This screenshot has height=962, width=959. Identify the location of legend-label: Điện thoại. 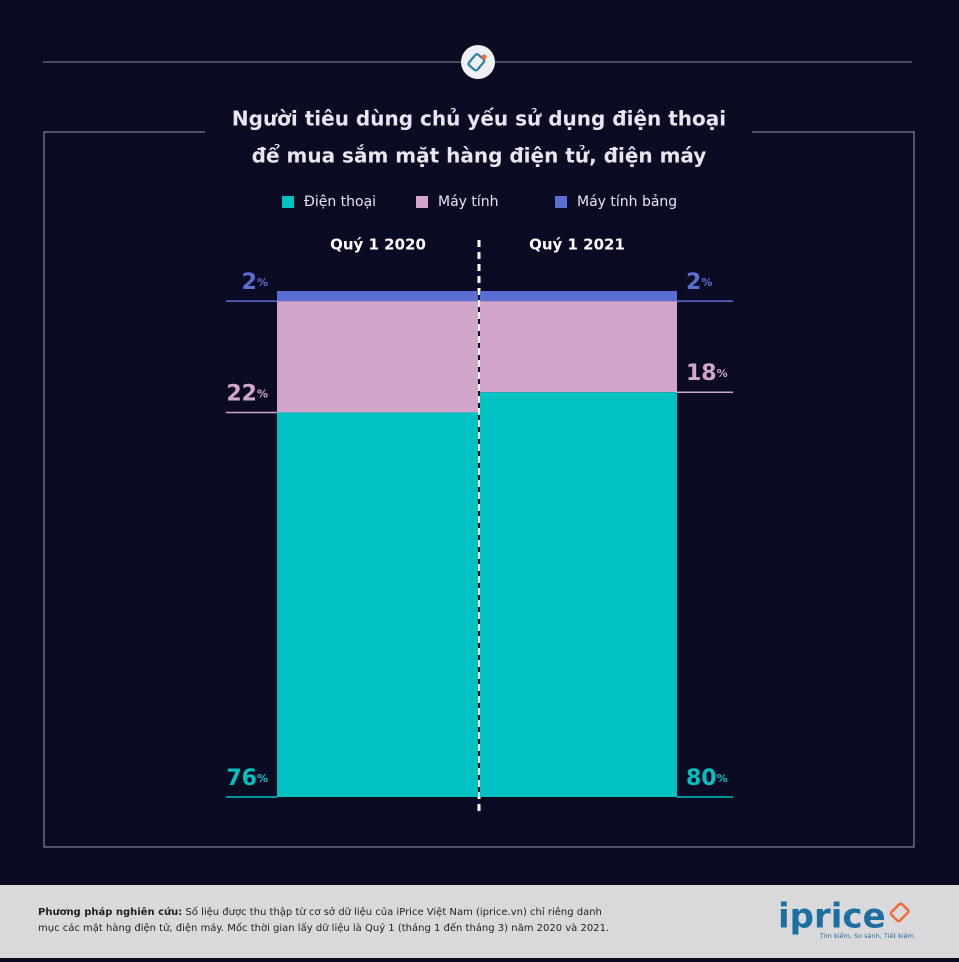
(340, 202).